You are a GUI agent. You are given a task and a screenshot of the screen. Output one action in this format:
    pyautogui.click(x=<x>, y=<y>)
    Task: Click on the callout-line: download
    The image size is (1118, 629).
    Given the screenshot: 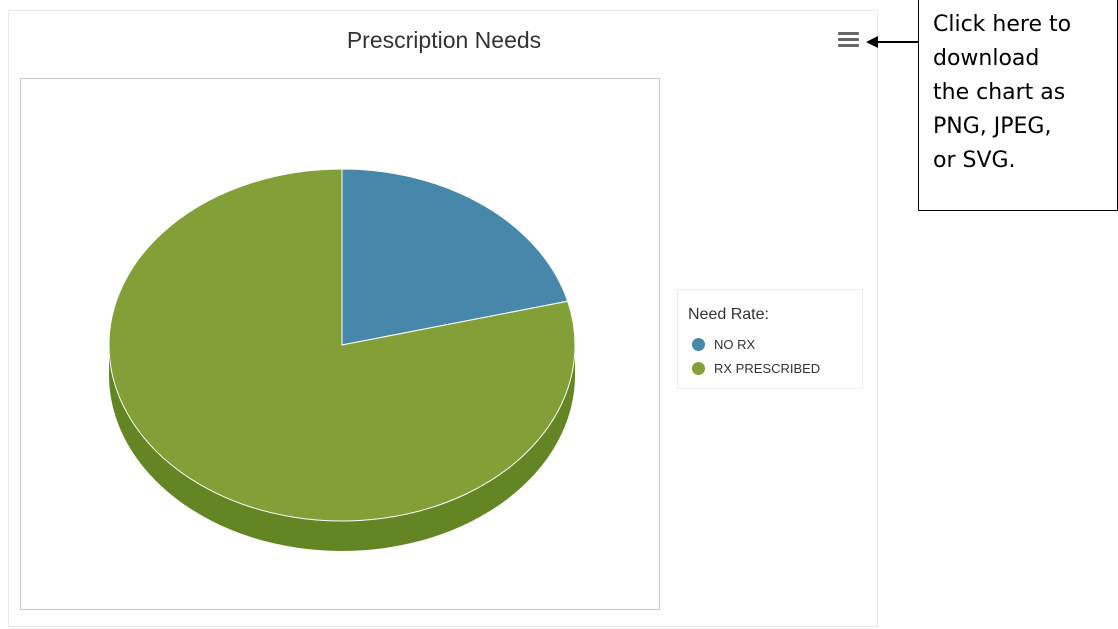 What is the action you would take?
    pyautogui.click(x=986, y=58)
    